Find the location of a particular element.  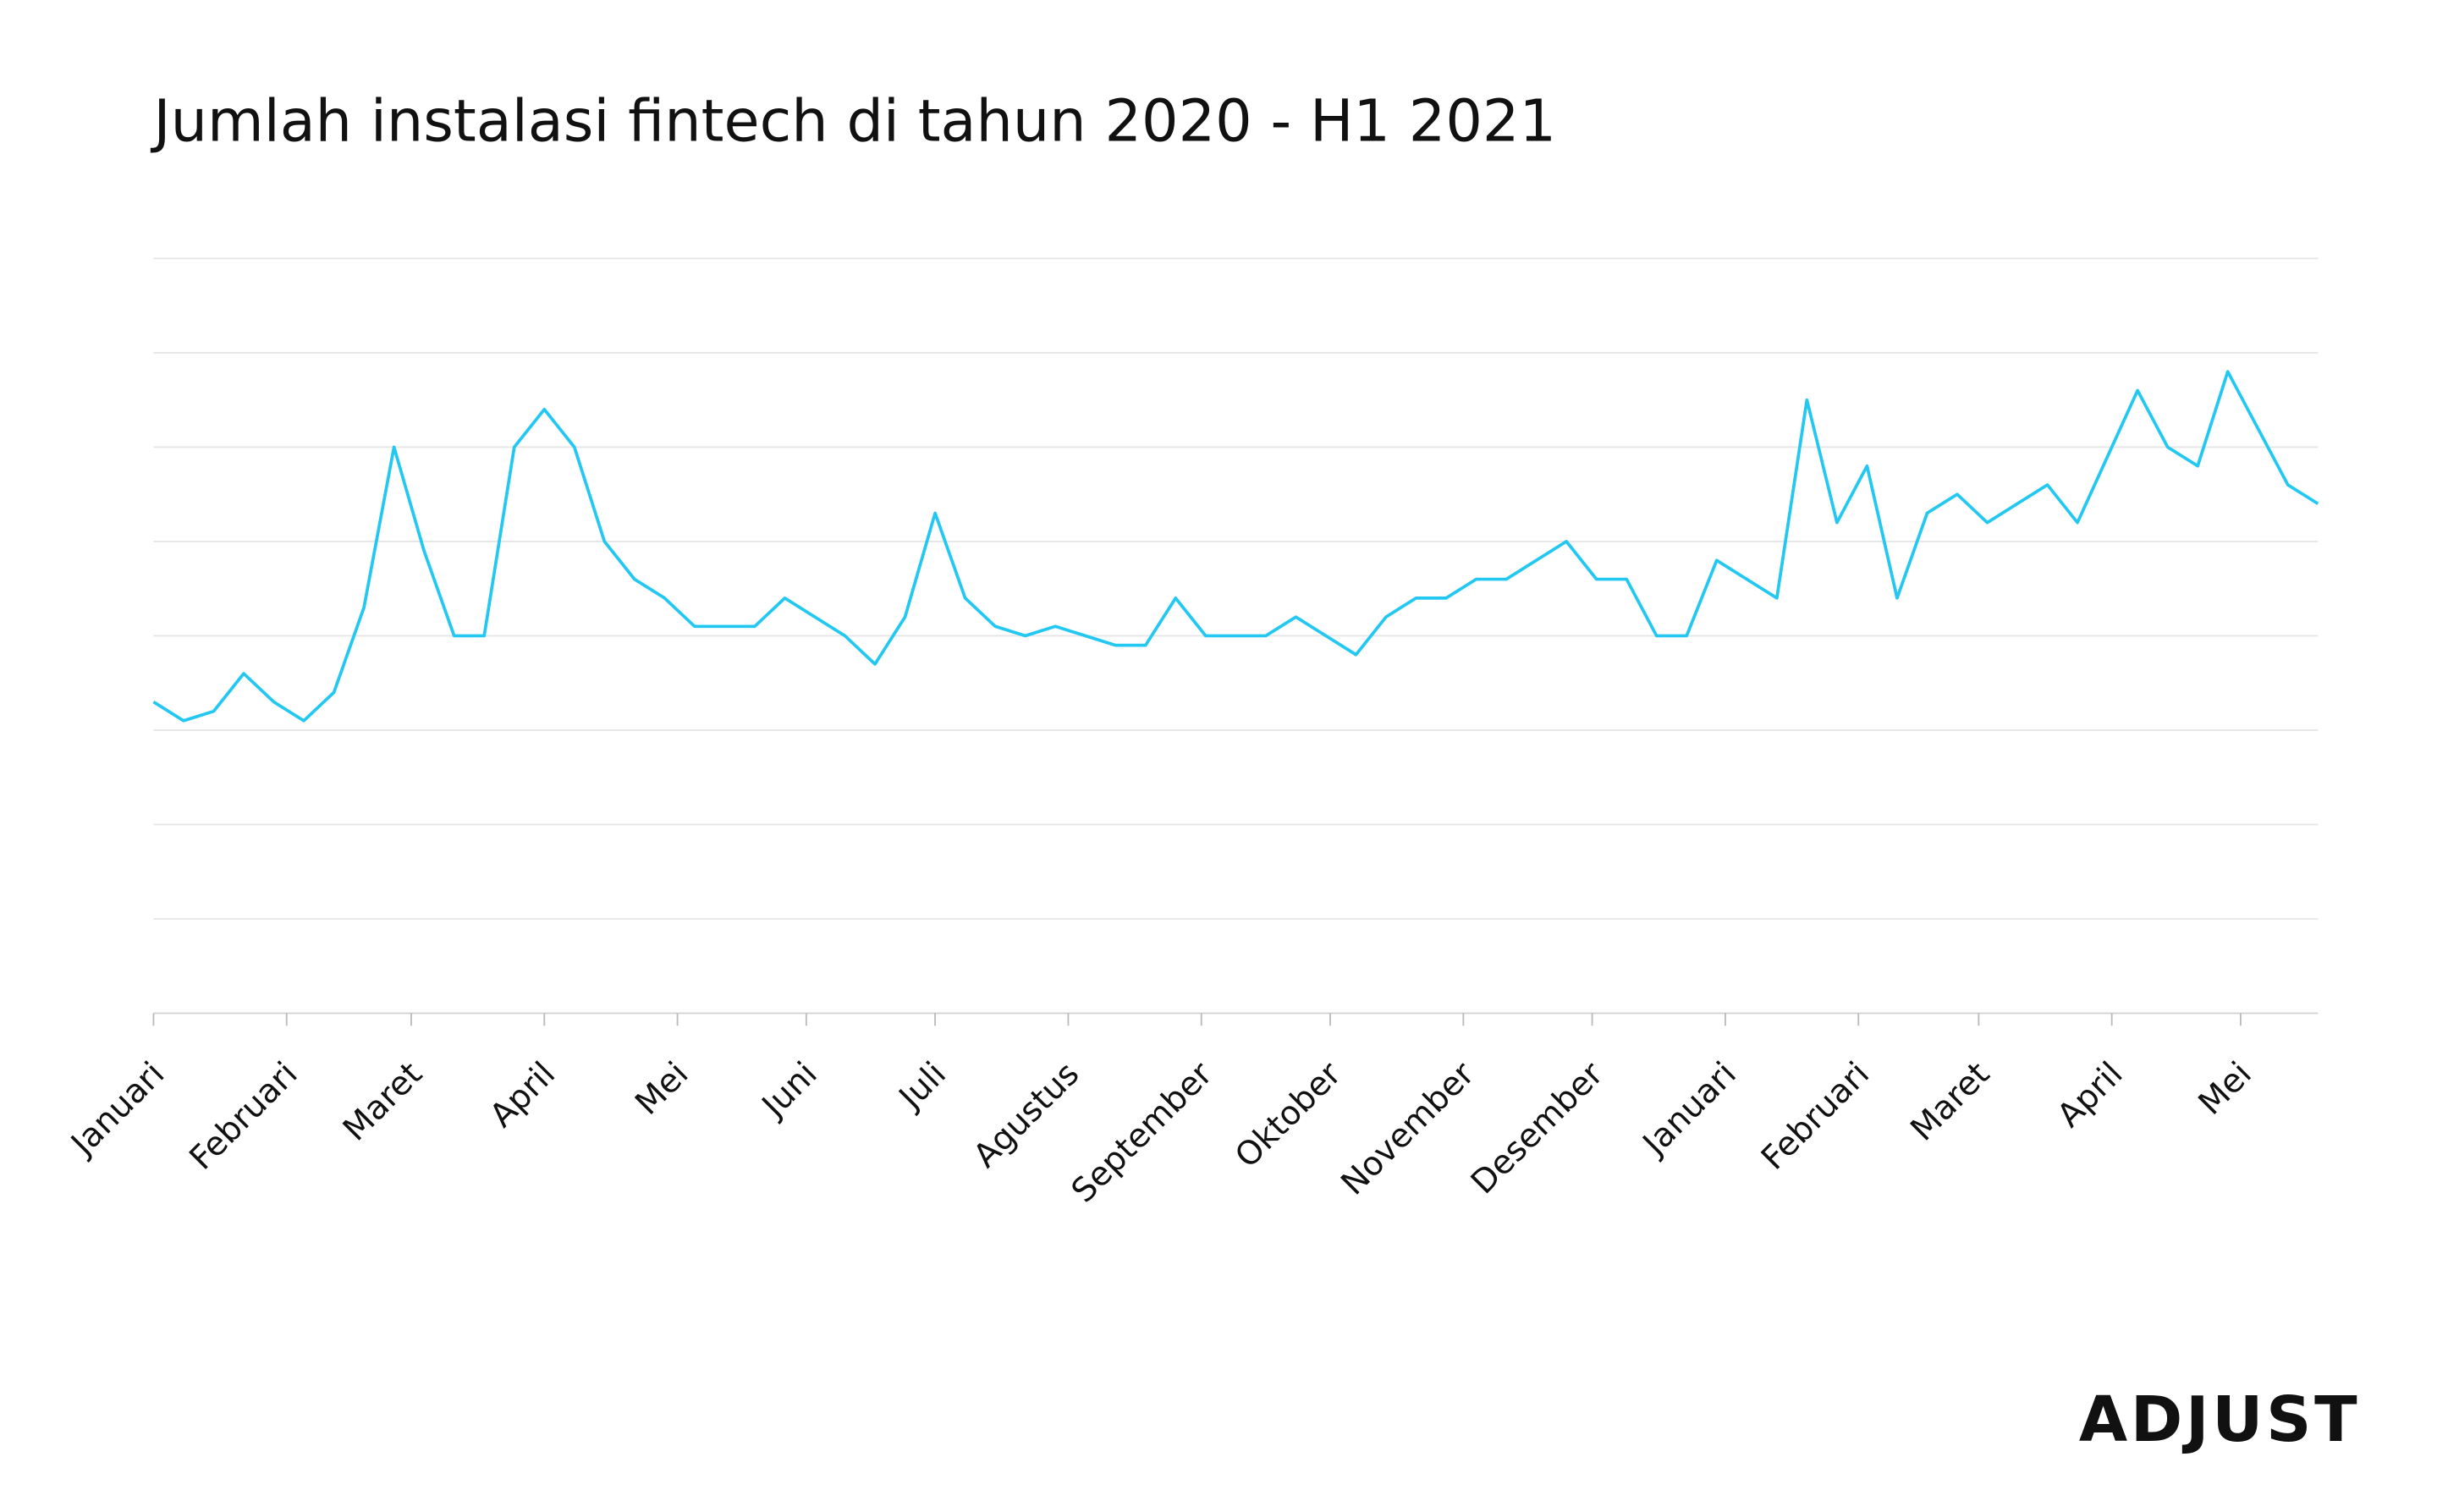

x-tick-label: Agustus is located at coordinates (1026, 1115).